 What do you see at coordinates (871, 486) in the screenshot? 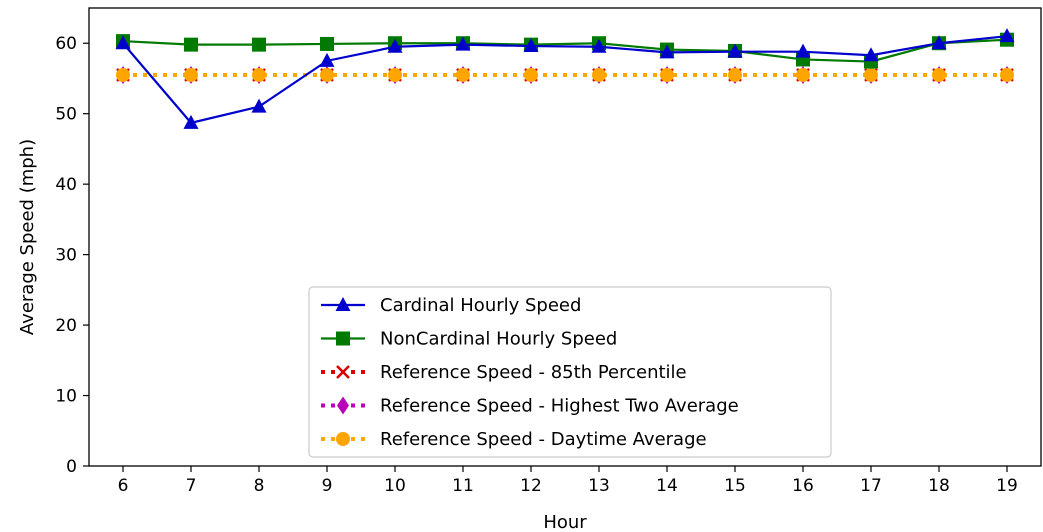
I see `x-tick-label: 17` at bounding box center [871, 486].